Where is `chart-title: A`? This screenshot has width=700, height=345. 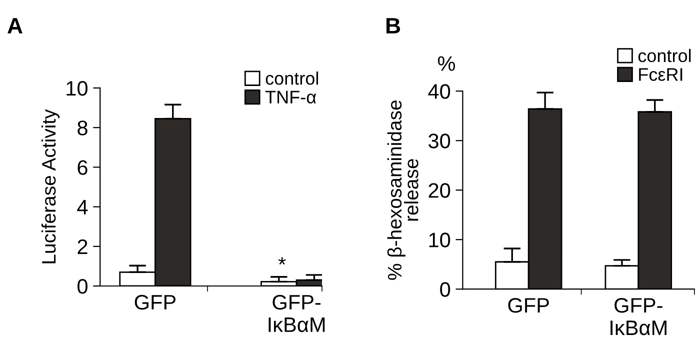 chart-title: A is located at coordinates (15, 26).